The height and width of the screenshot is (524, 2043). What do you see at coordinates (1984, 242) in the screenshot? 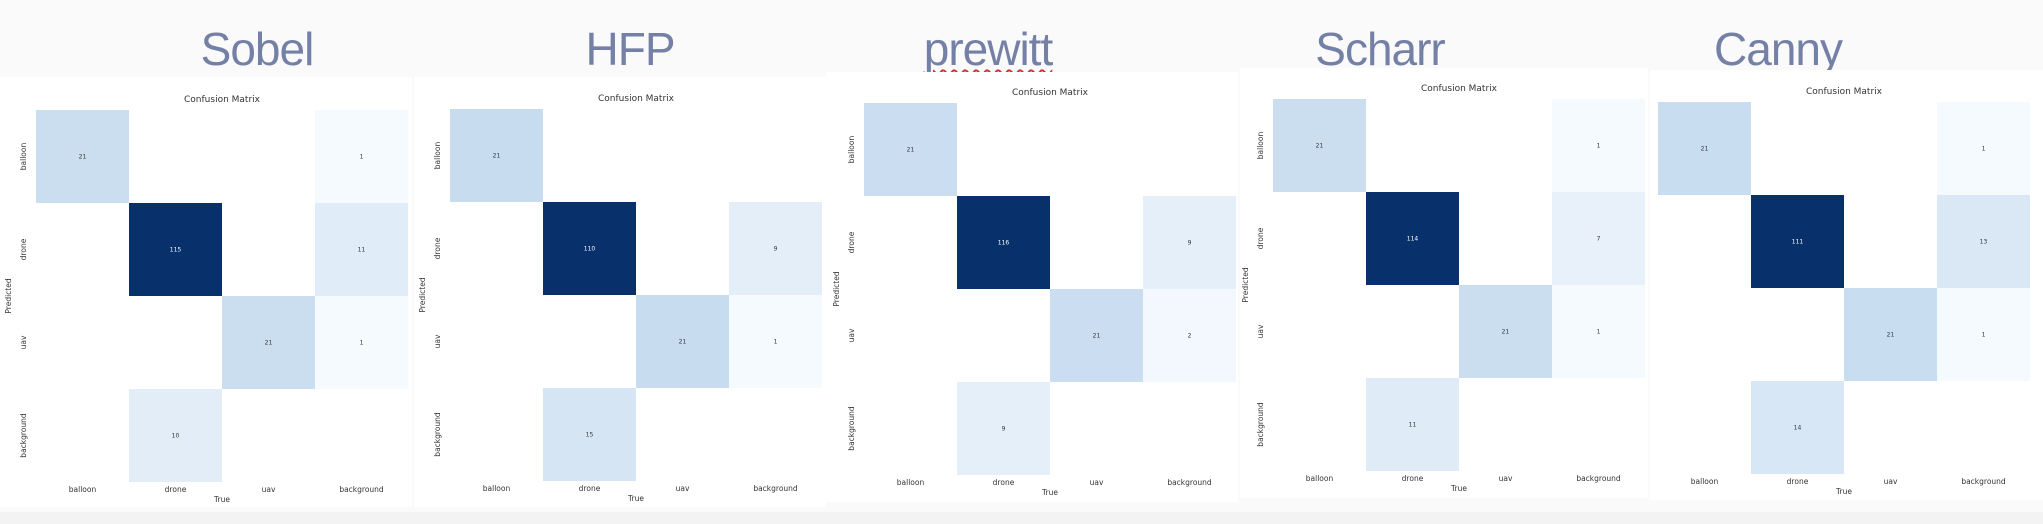
I see `cell-value-label: 13` at bounding box center [1984, 242].